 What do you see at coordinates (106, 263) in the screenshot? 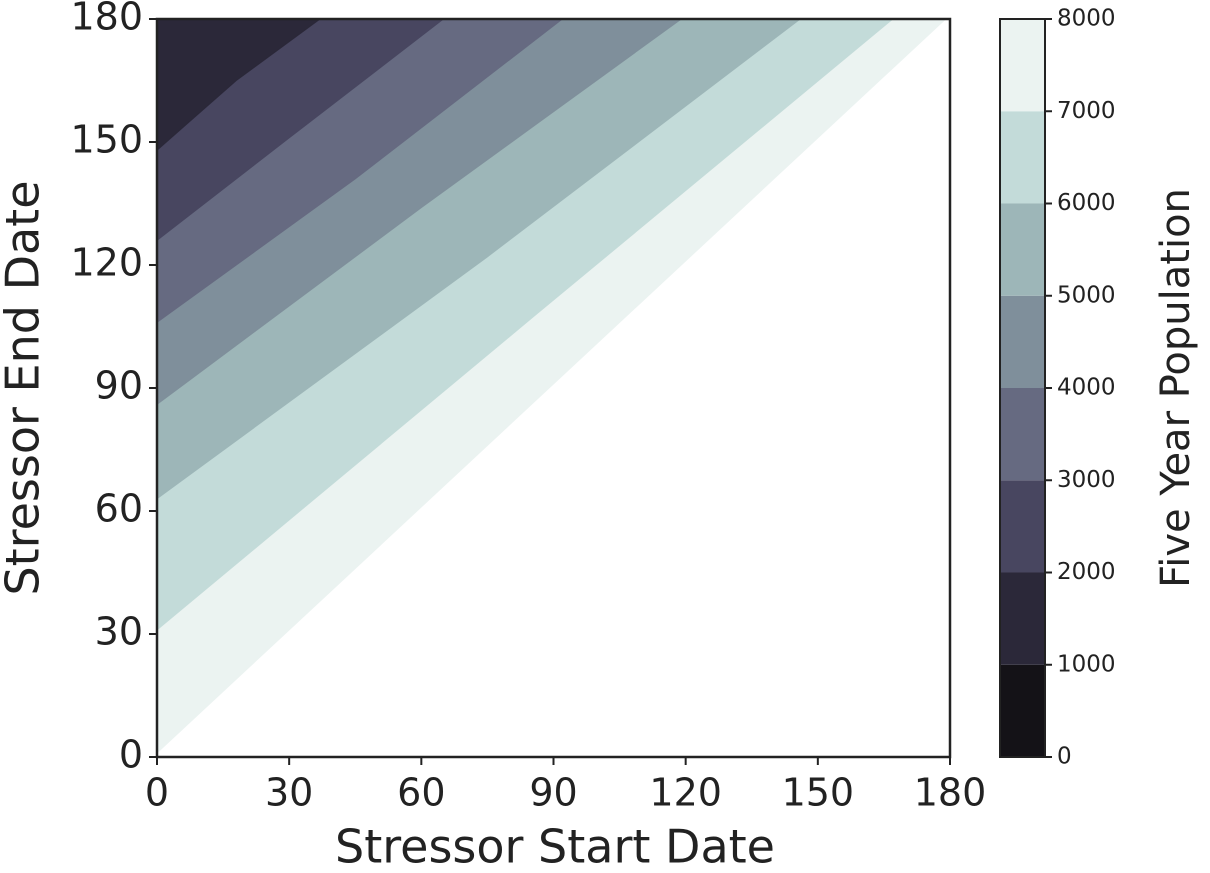
I see `y-tick-label: 120` at bounding box center [106, 263].